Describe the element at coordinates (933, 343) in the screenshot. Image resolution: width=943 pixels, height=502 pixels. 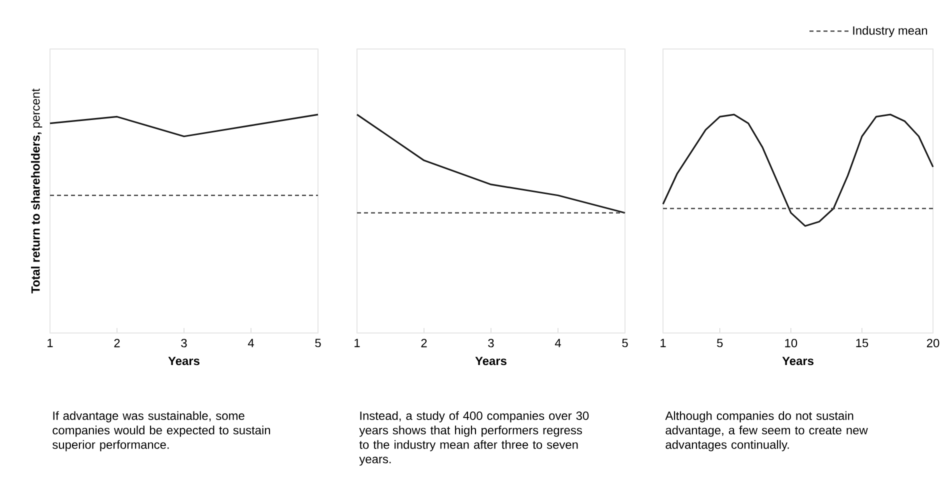
I see `x-tick-label: 20` at that location.